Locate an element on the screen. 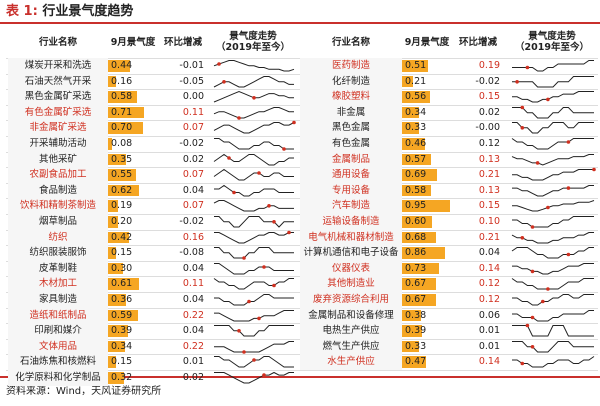 This screenshot has height=406, width=600. industry-name: 石油炼焦和核燃料 is located at coordinates (58, 362).